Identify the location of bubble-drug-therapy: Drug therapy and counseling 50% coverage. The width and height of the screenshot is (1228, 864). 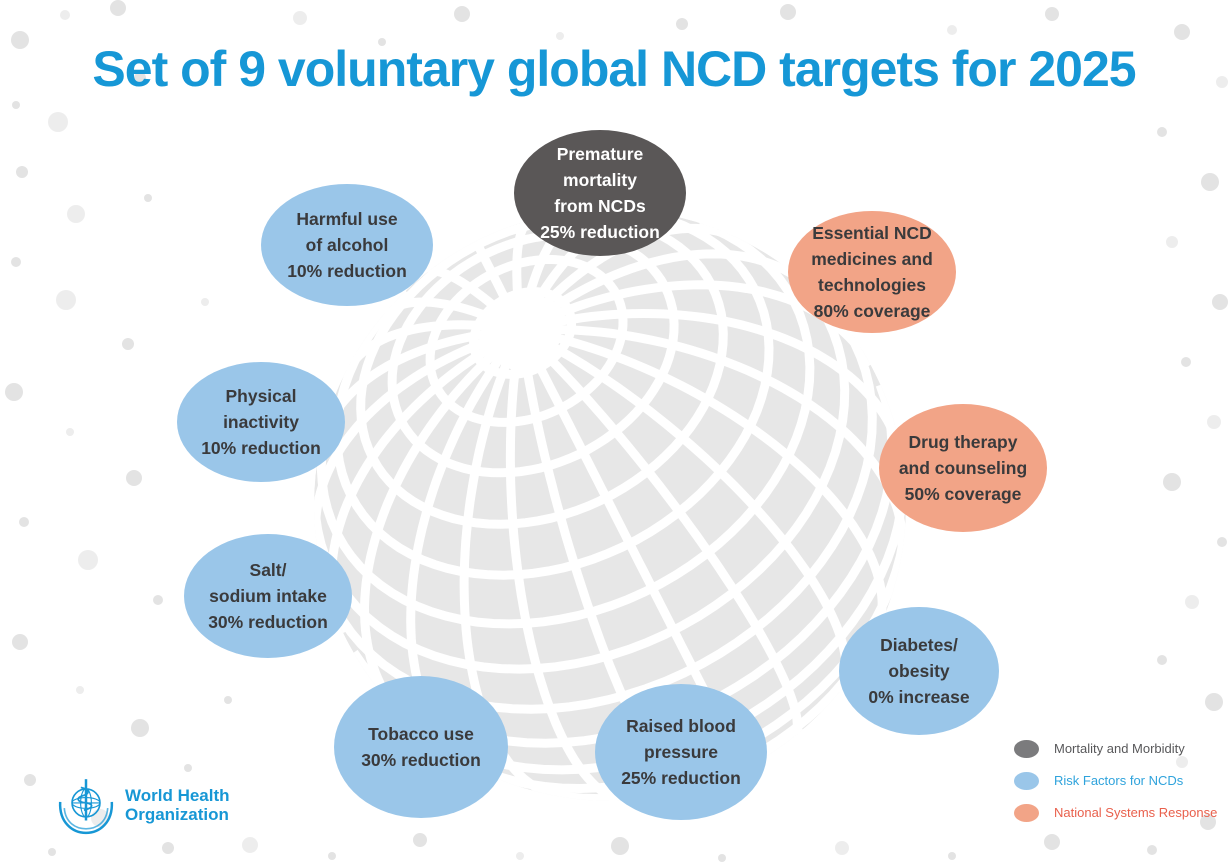
(963, 468).